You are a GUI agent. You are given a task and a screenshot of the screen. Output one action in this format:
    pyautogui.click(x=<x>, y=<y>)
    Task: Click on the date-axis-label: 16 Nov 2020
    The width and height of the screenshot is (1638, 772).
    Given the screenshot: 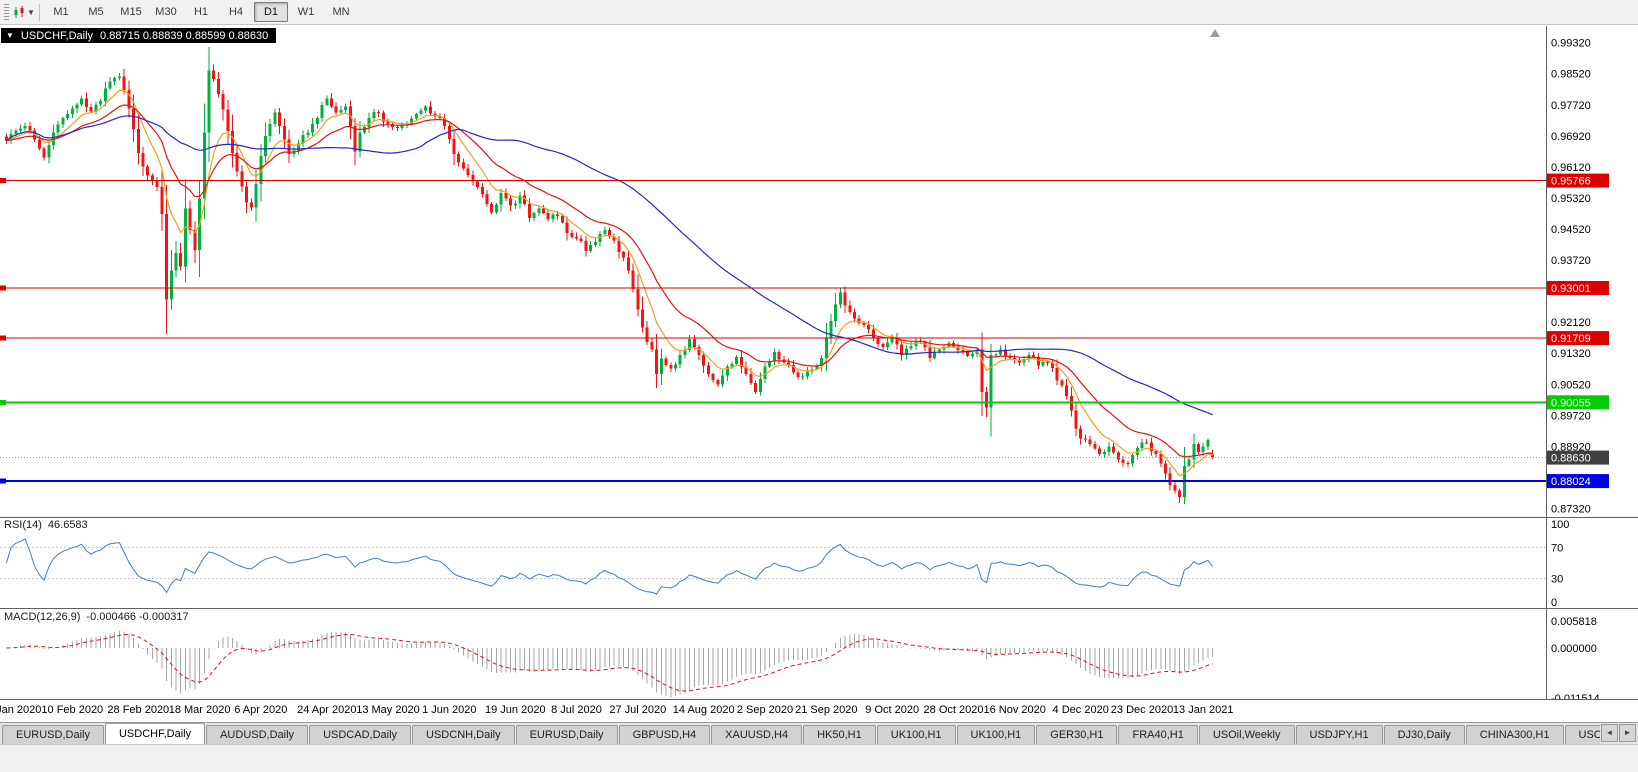 What is the action you would take?
    pyautogui.click(x=1014, y=710)
    